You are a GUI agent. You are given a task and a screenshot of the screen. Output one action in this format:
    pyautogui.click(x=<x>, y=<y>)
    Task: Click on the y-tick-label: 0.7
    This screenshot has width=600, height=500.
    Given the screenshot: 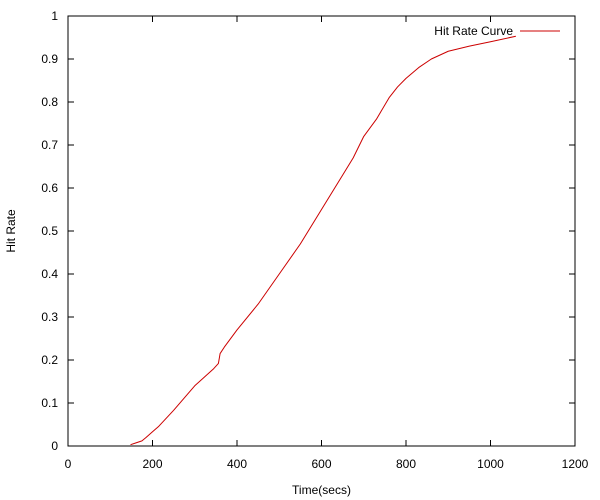 What is the action you would take?
    pyautogui.click(x=49, y=145)
    